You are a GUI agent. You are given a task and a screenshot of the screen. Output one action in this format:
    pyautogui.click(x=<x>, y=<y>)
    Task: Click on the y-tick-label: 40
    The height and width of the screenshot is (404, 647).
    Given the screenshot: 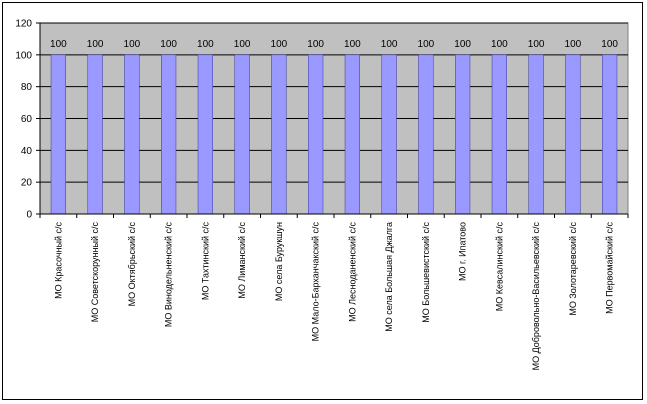 What is the action you would take?
    pyautogui.click(x=27, y=151)
    